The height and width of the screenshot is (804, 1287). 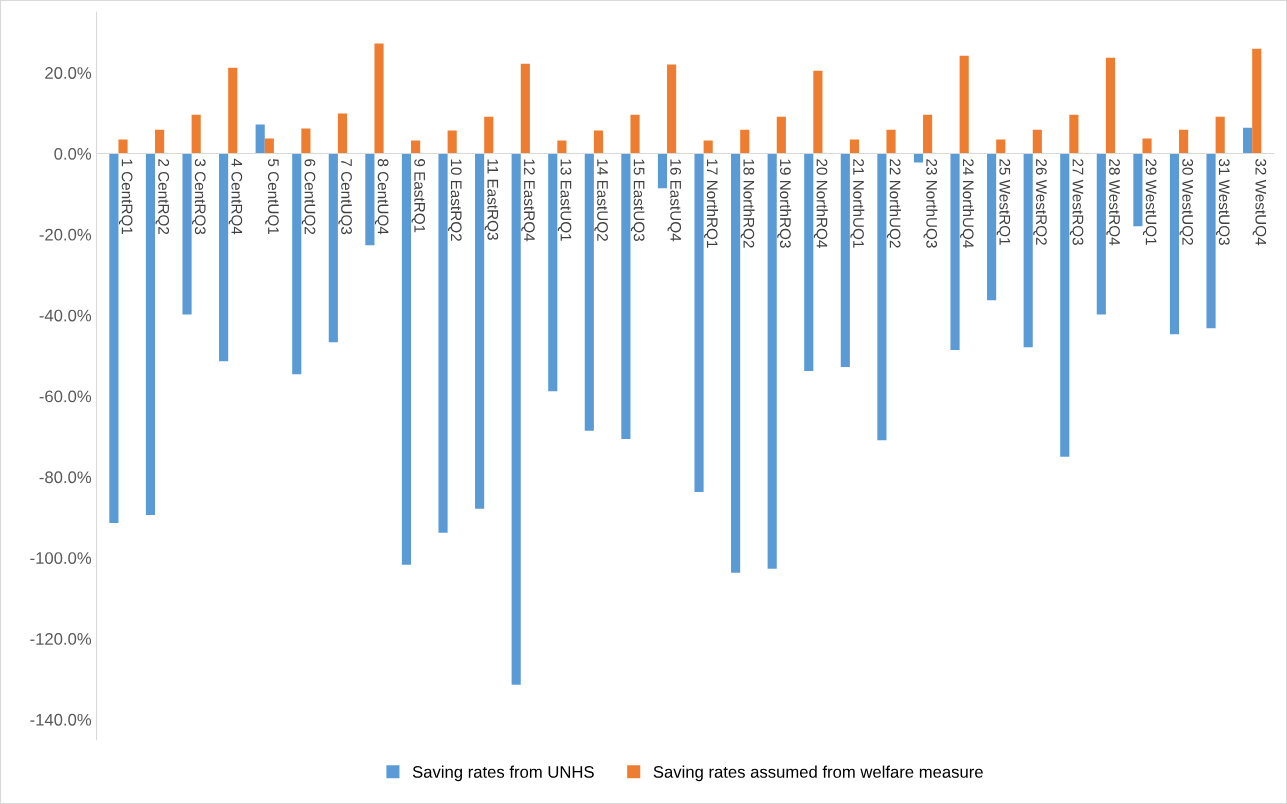 What do you see at coordinates (857, 203) in the screenshot?
I see `x-tick-label: 21 NorthUQ1` at bounding box center [857, 203].